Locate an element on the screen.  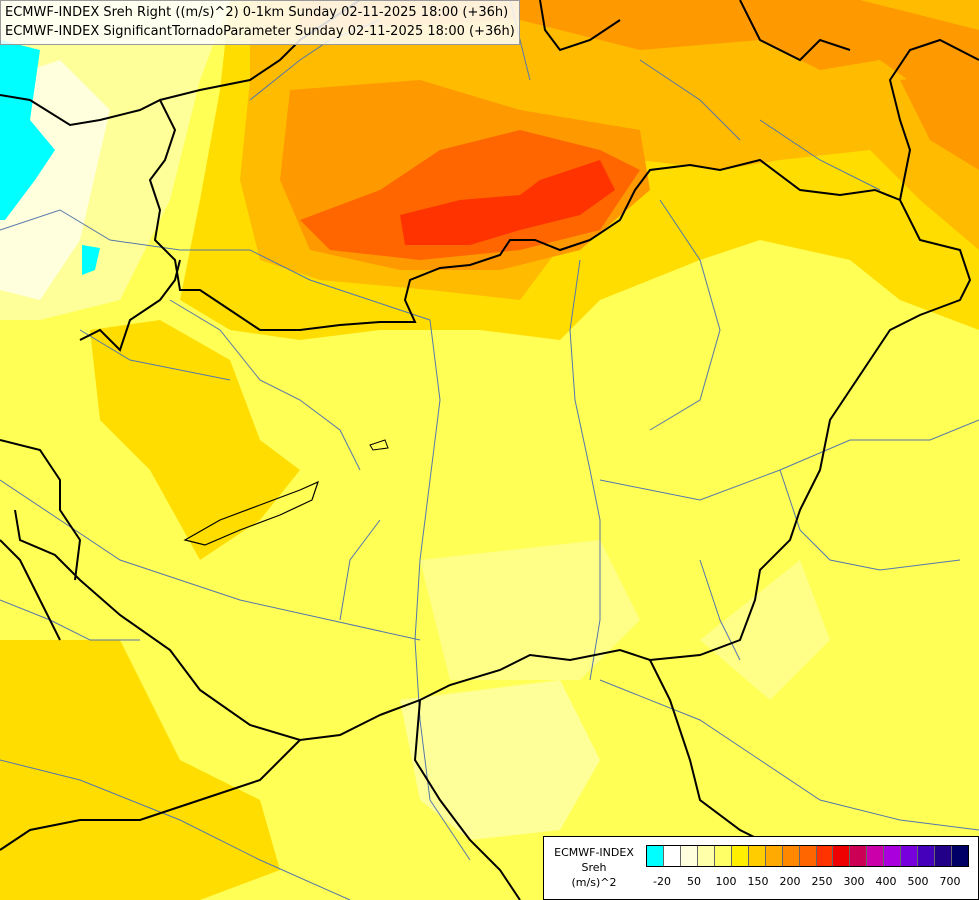
legend-labels: ECMWF-INDEX Sreh (m/s)^2 is located at coordinates (594, 867).